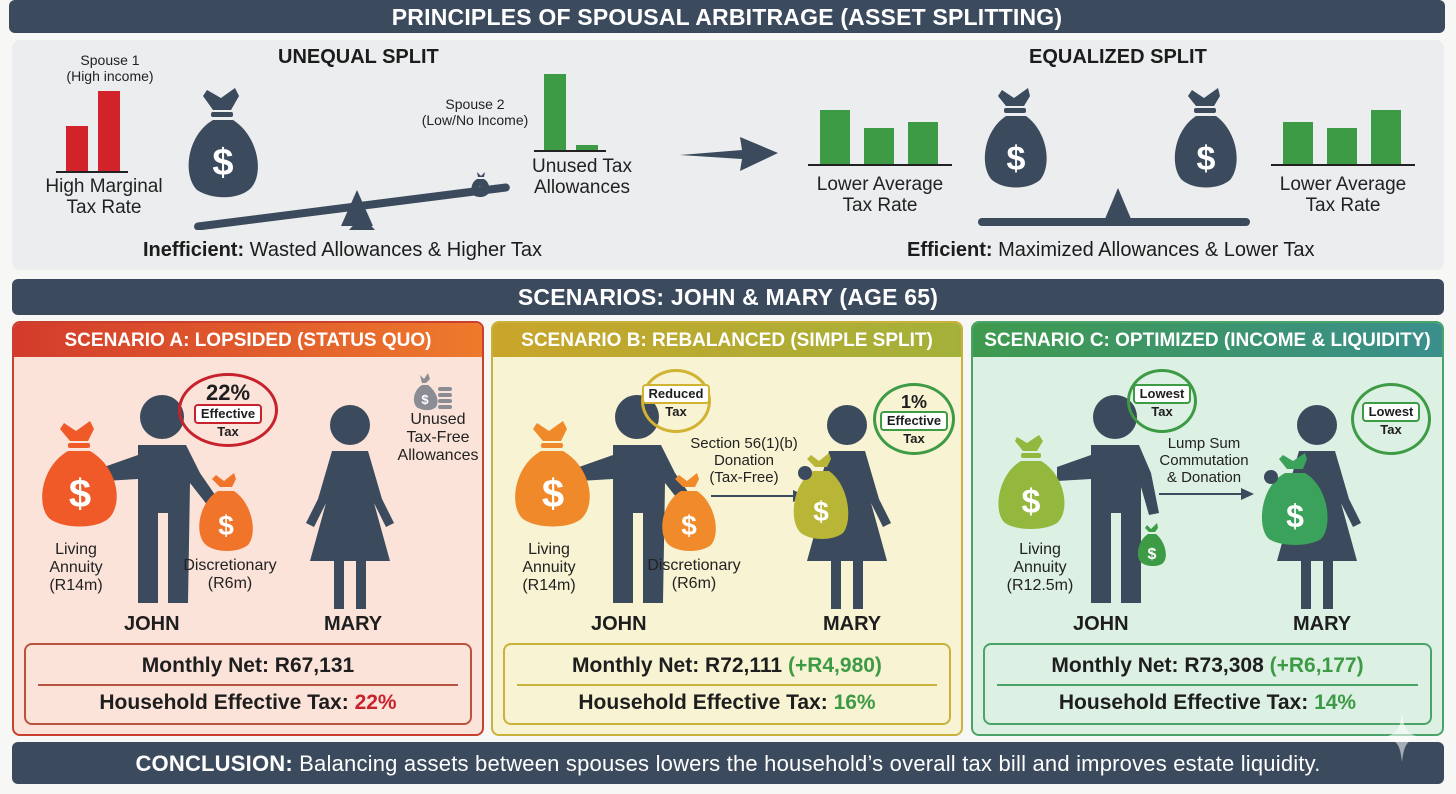 The height and width of the screenshot is (794, 1456). Describe the element at coordinates (1207, 665) in the screenshot. I see `monthly-net: Monthly Net: R73,308 (+R6,177)` at that location.